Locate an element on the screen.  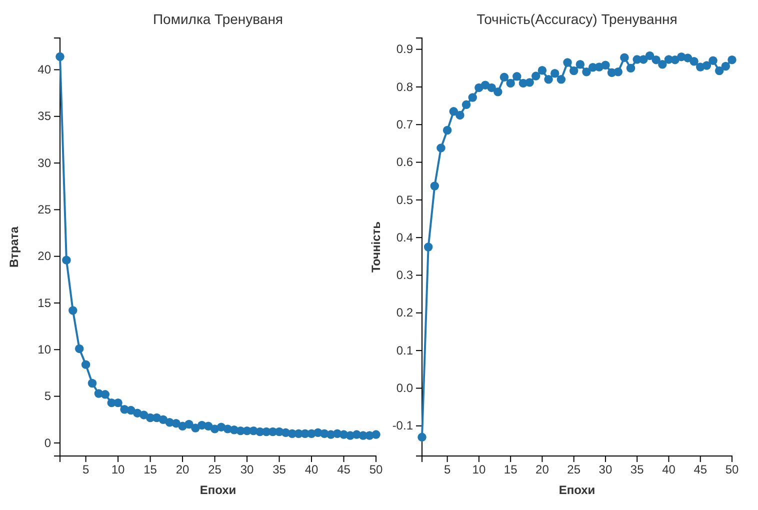
y-tick-label: 35 is located at coordinates (45, 116).